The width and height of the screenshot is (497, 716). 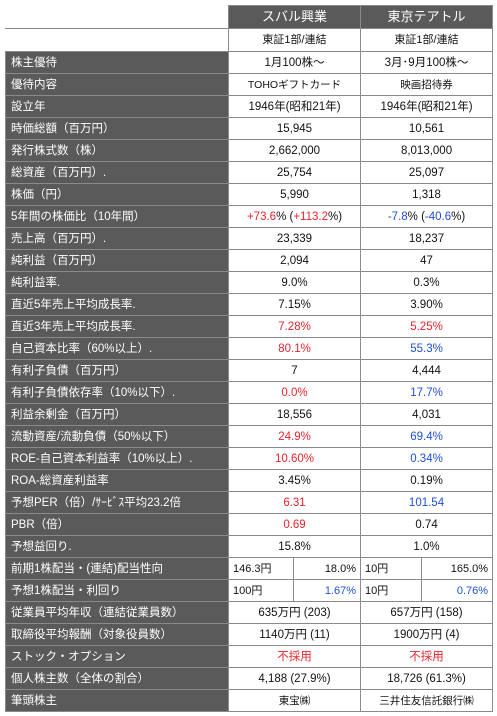 What do you see at coordinates (261, 568) in the screenshot?
I see `company-1-dividend: 146.3円` at bounding box center [261, 568].